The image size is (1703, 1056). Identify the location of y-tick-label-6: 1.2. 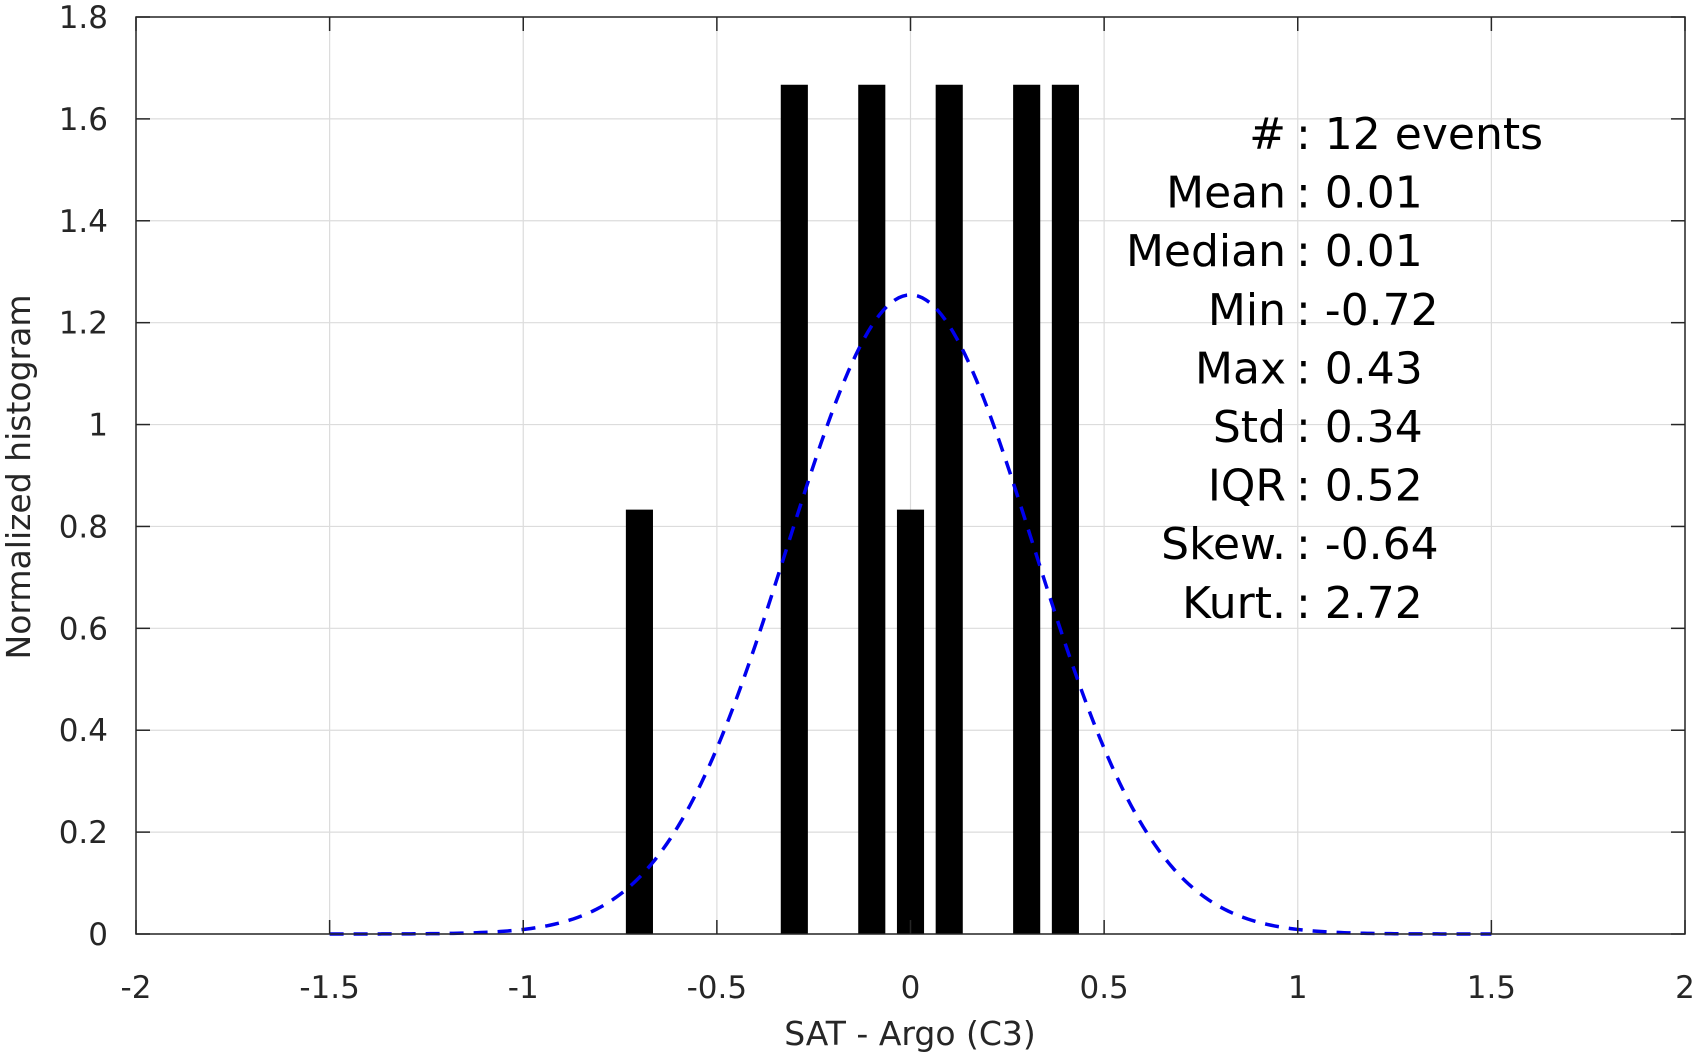
(83, 324).